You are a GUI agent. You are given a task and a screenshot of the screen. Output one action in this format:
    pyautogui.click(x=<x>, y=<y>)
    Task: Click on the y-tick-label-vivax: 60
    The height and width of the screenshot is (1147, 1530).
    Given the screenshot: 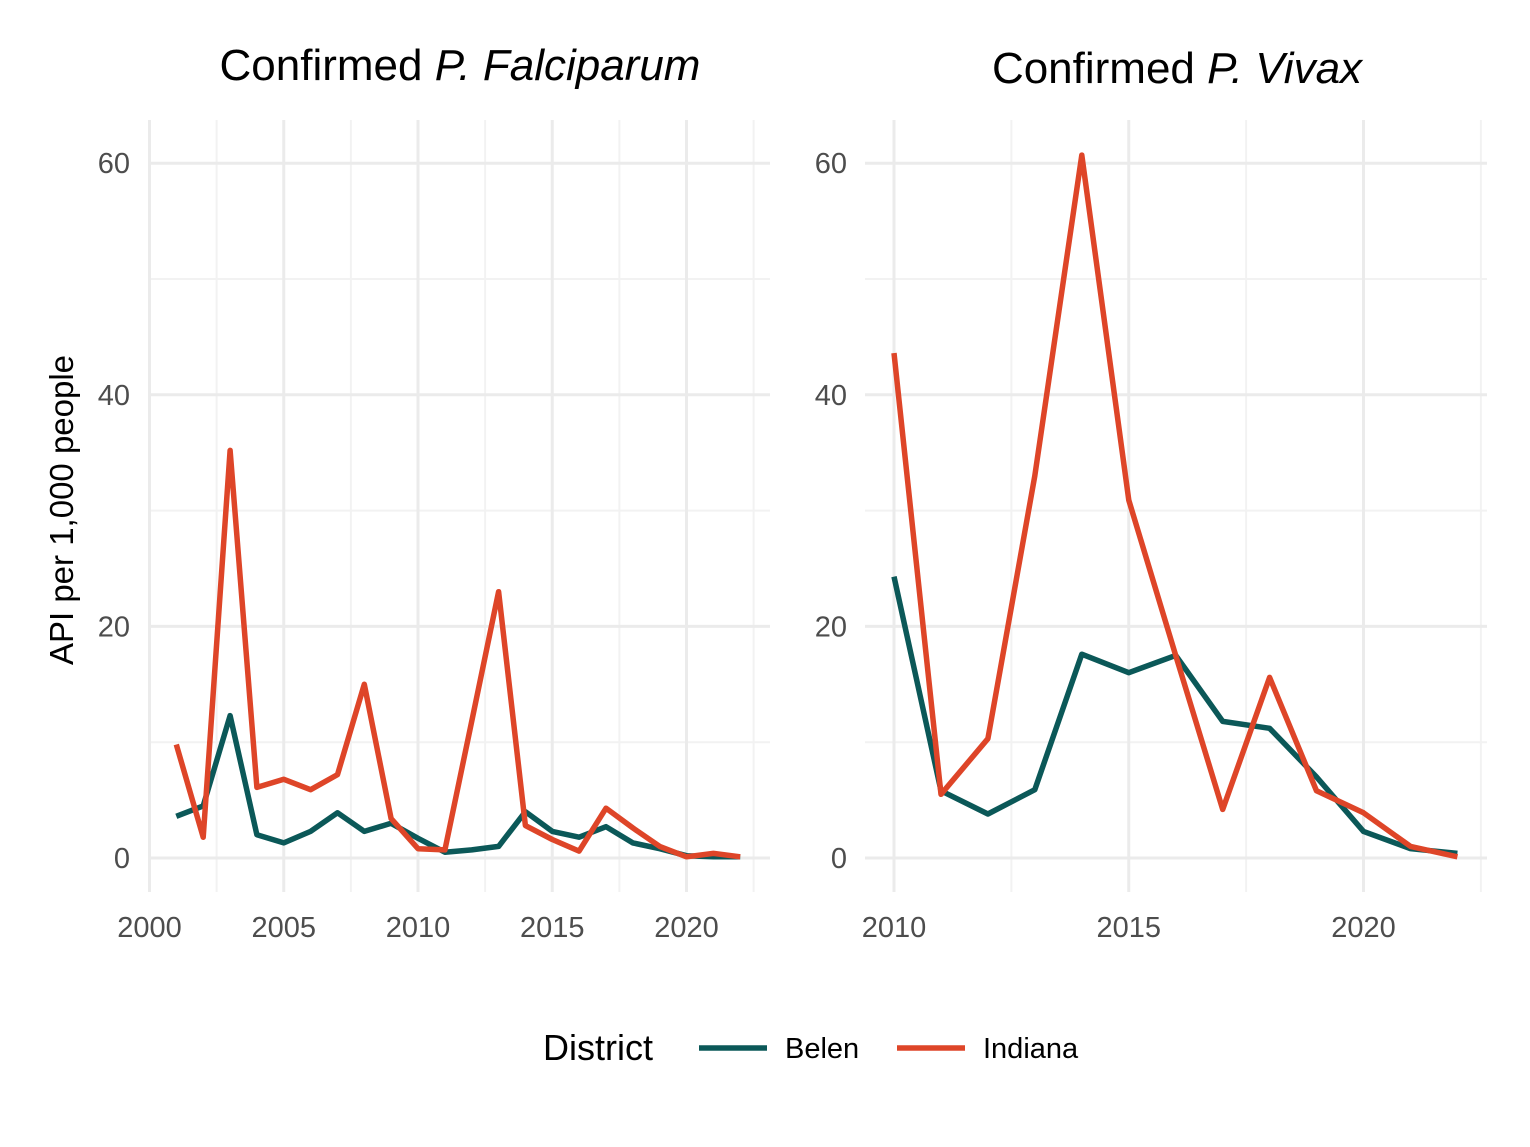 What is the action you would take?
    pyautogui.click(x=831, y=164)
    